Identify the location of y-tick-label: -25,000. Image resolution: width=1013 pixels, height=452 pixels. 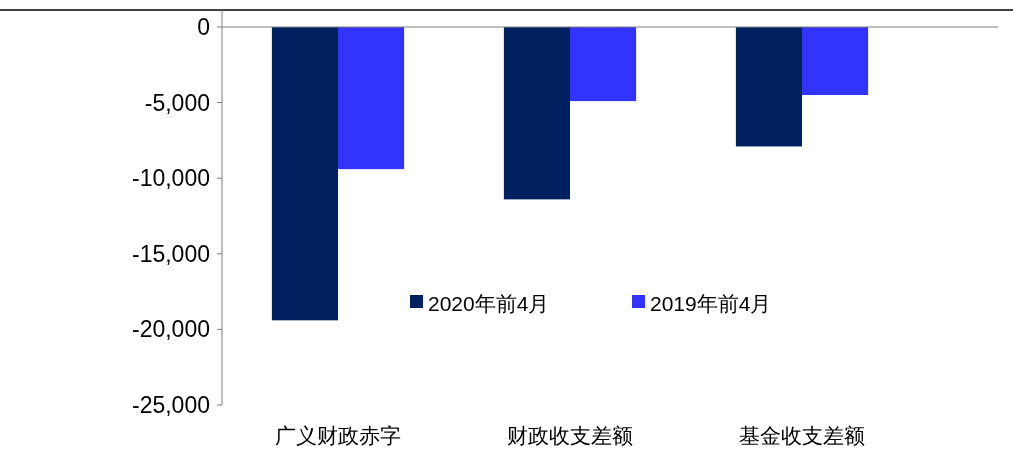
(170, 405).